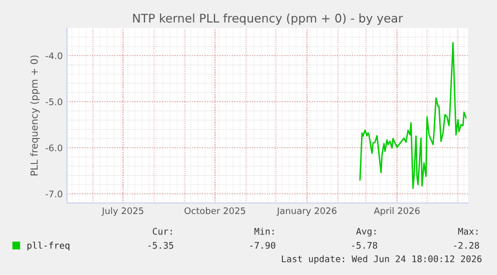 Image resolution: width=497 pixels, height=275 pixels. Describe the element at coordinates (365, 245) in the screenshot. I see `text: -5.78` at that location.